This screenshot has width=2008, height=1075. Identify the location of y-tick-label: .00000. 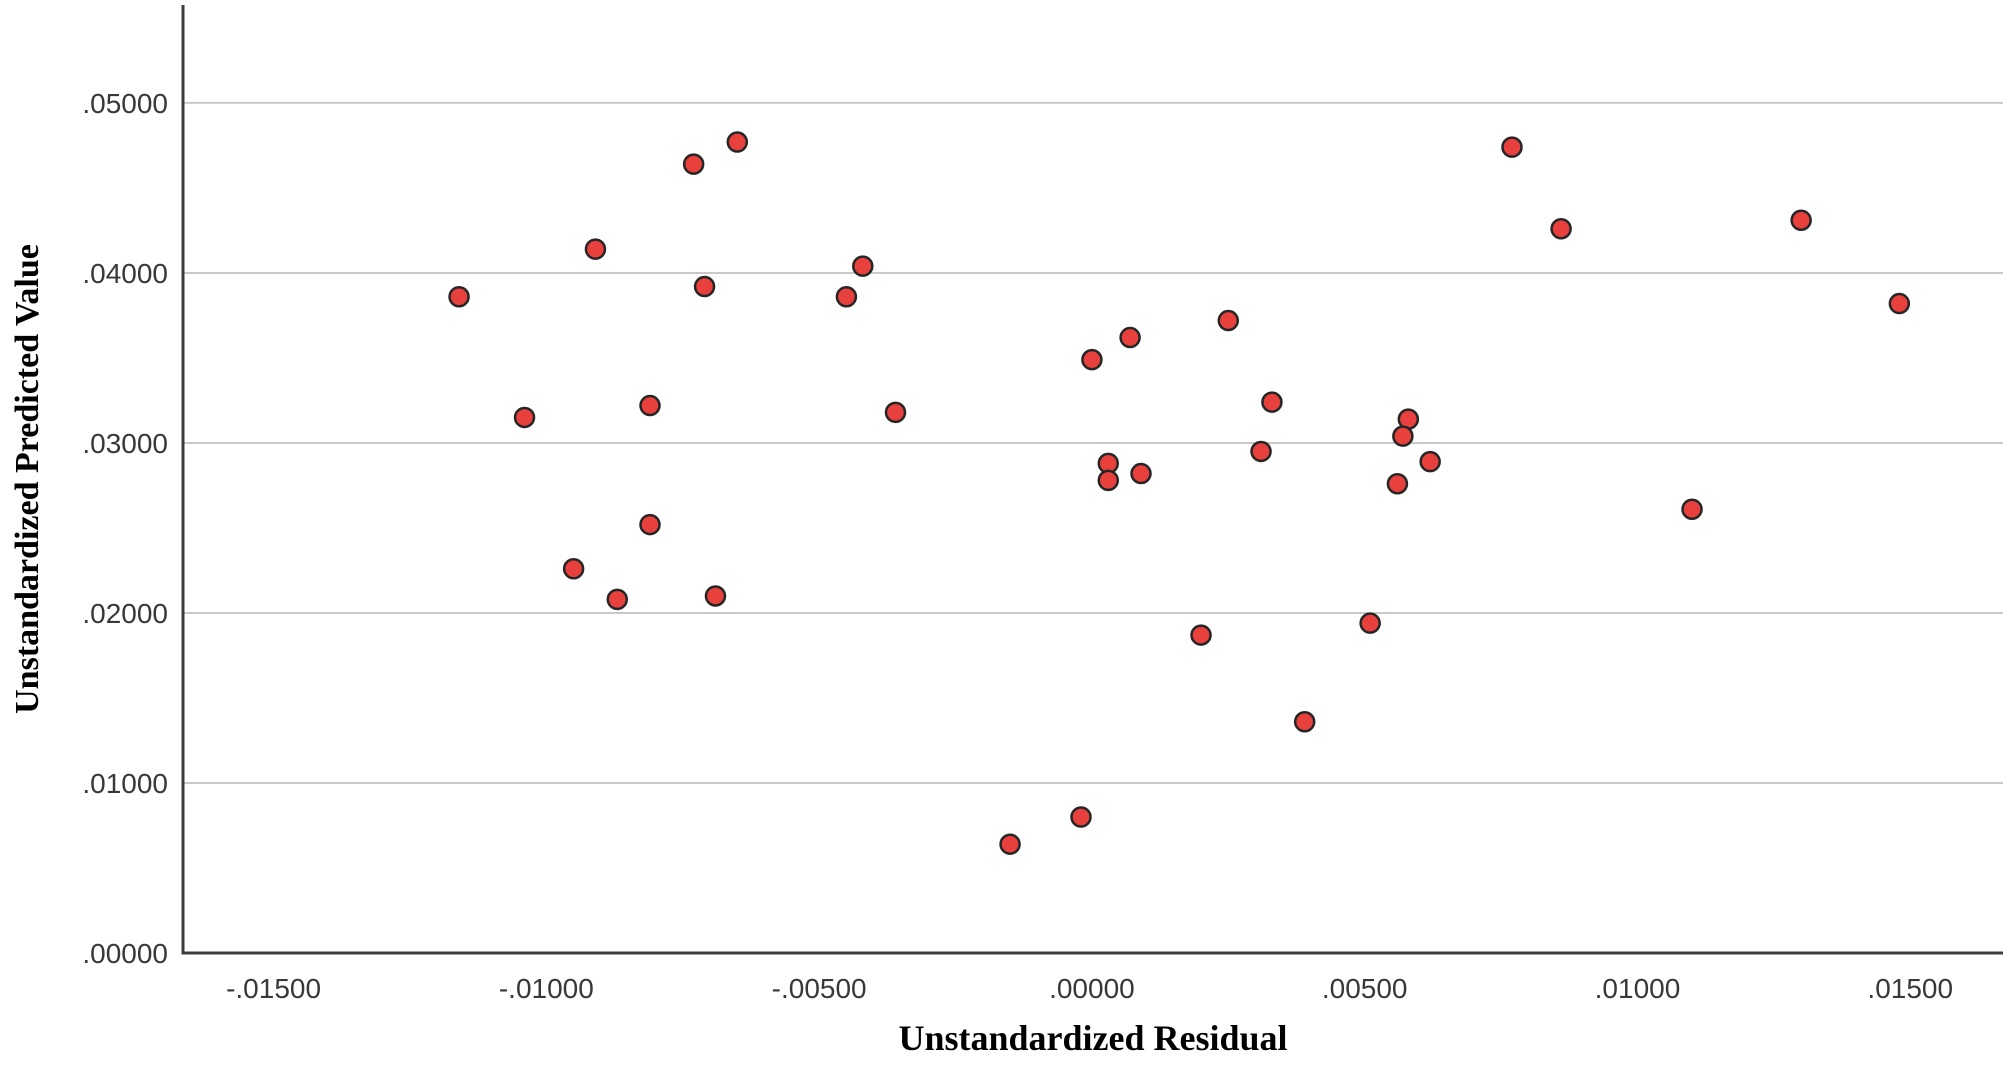
(125, 953).